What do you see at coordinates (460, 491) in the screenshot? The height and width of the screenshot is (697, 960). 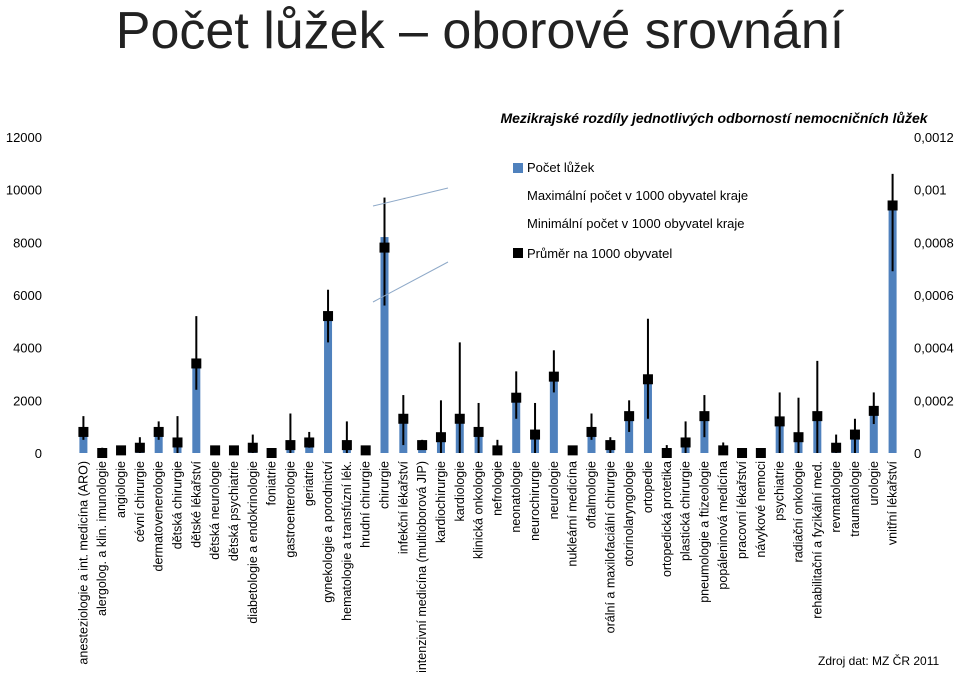 I see `x-tick-label: kardiologie` at bounding box center [460, 491].